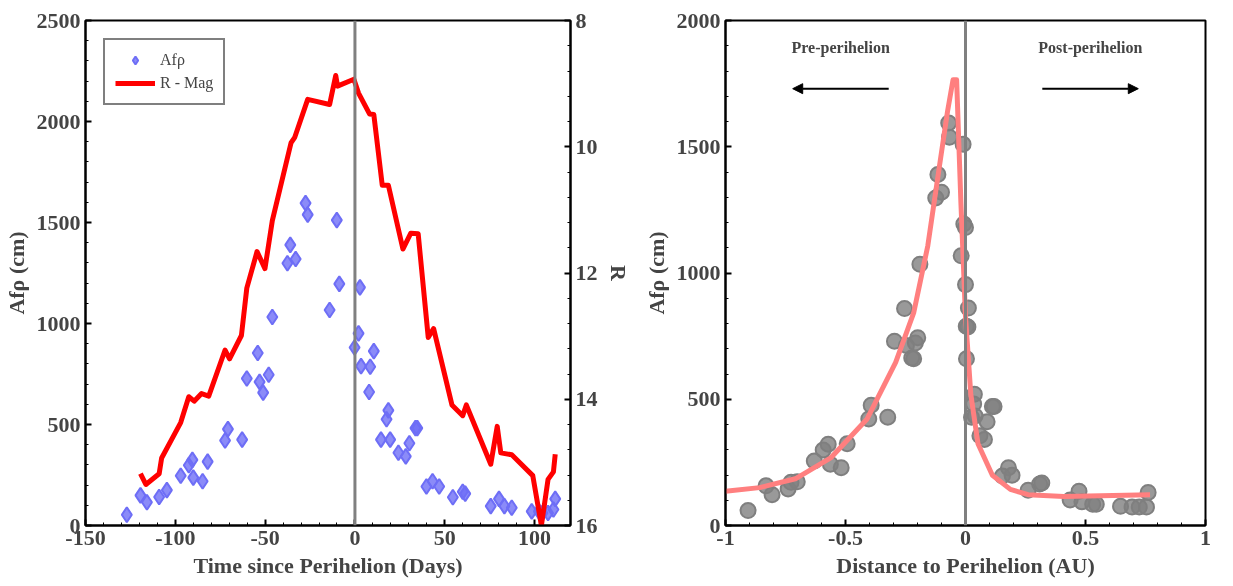 This screenshot has width=1233, height=586. I want to click on x-axis-title: Distance to Perihelion (AU), so click(965, 565).